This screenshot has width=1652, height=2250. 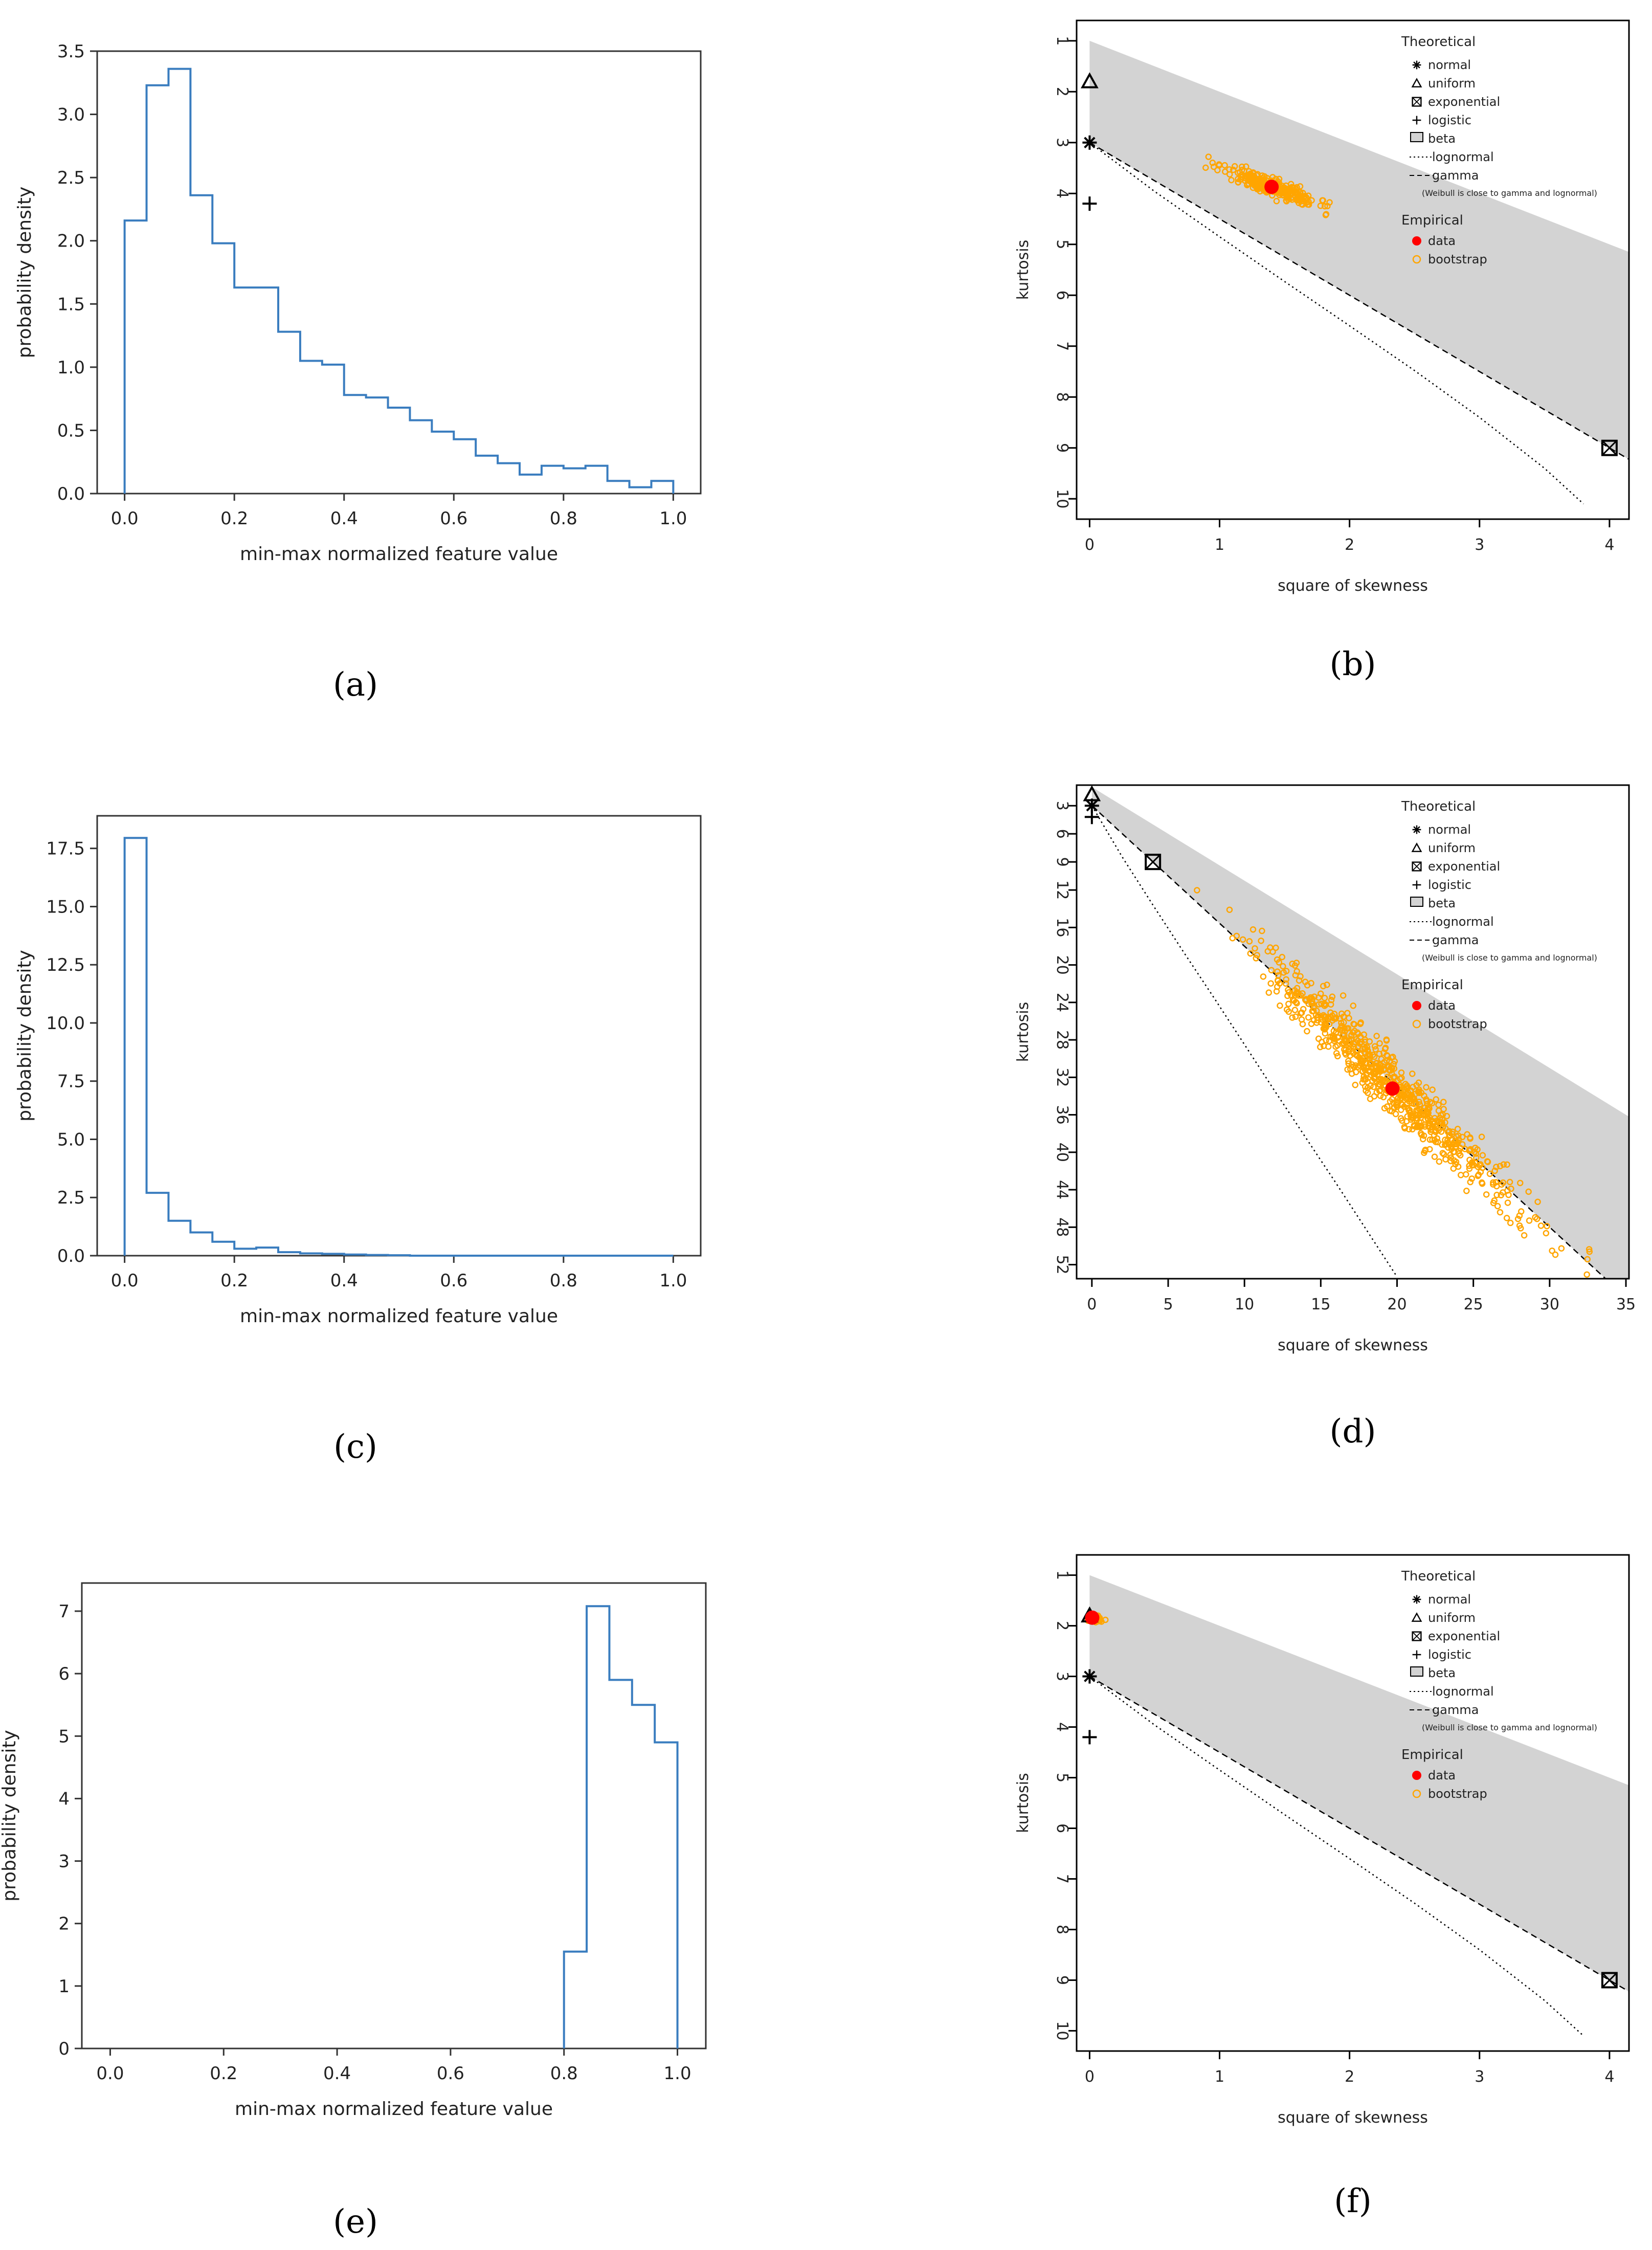 I want to click on gamma-line, so click(x=1359, y=1834).